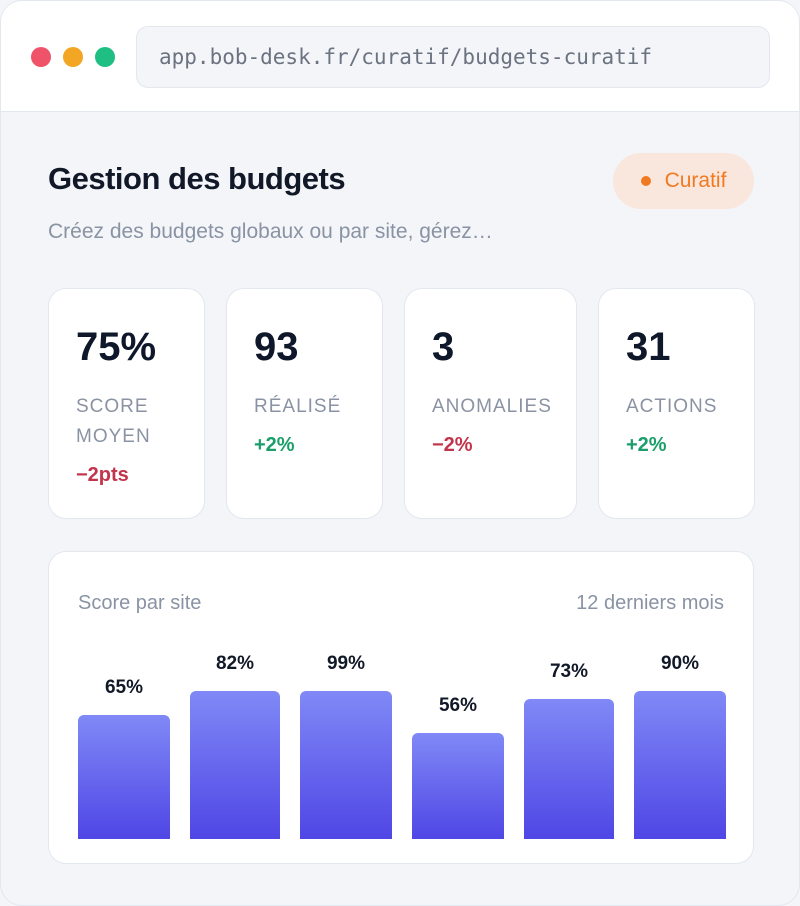  What do you see at coordinates (298, 406) in the screenshot?
I see `stat-label: RÉALISÉ` at bounding box center [298, 406].